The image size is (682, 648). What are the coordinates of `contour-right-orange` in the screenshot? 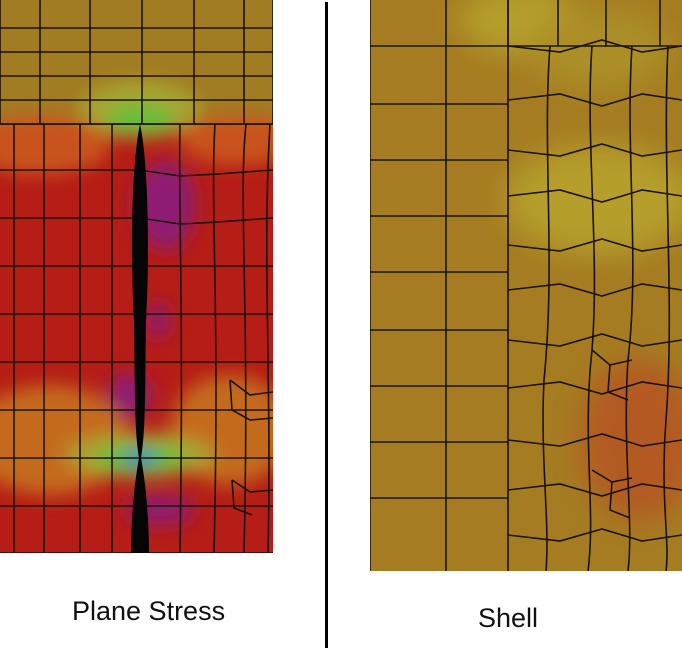 It's located at (226, 140).